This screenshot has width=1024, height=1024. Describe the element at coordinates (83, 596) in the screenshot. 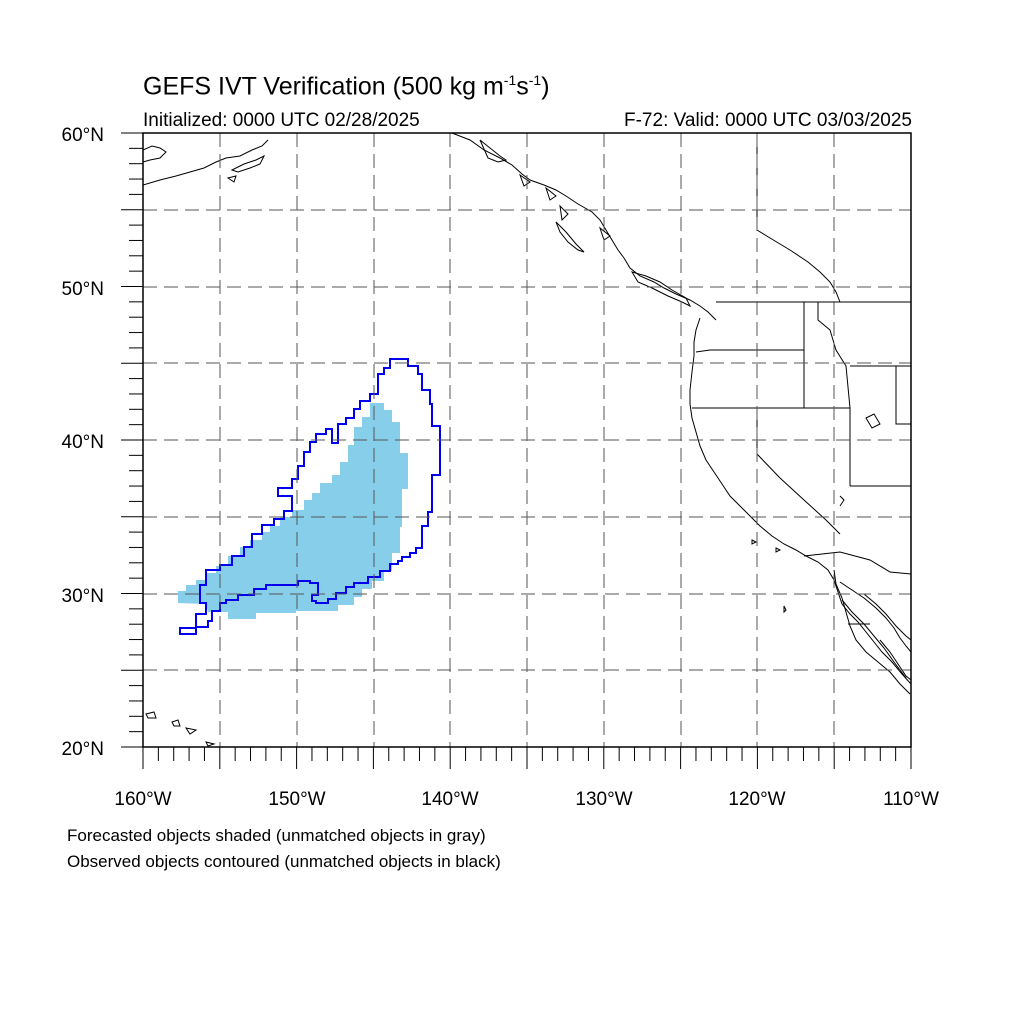

I see `lat-label: 30°N` at that location.